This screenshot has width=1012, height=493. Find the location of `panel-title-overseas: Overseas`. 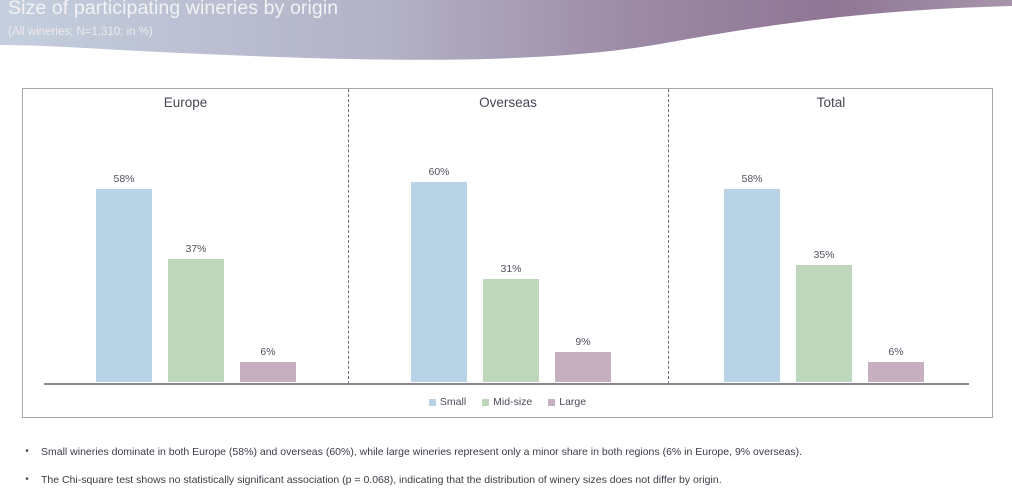

panel-title-overseas: Overseas is located at coordinates (508, 102).